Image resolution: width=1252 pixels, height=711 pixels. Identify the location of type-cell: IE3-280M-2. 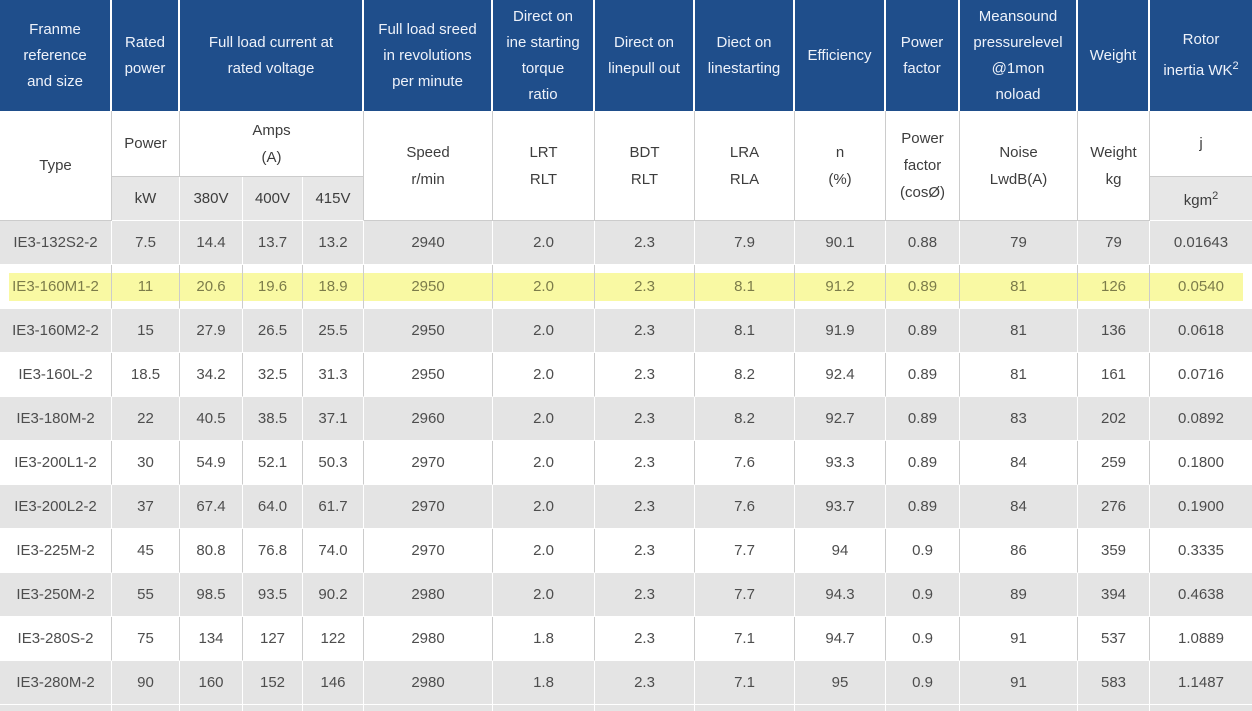
(56, 683).